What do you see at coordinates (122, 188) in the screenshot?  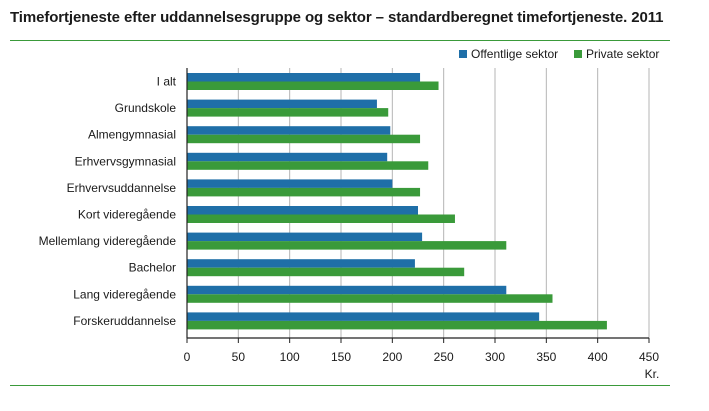 I see `category-label: Erhvervsuddannelse` at bounding box center [122, 188].